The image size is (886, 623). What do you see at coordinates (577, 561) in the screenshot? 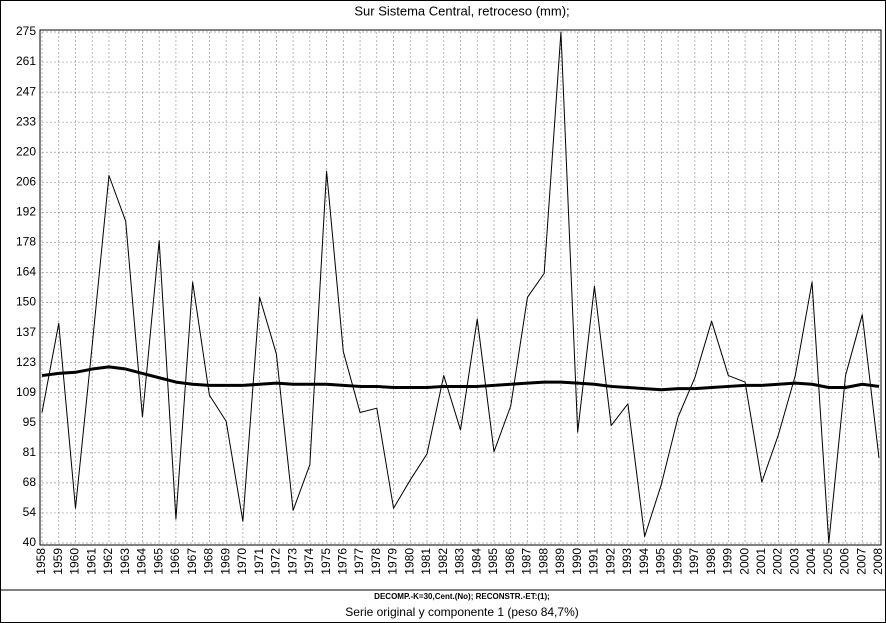
I see `x-tick-label: 1990` at bounding box center [577, 561].